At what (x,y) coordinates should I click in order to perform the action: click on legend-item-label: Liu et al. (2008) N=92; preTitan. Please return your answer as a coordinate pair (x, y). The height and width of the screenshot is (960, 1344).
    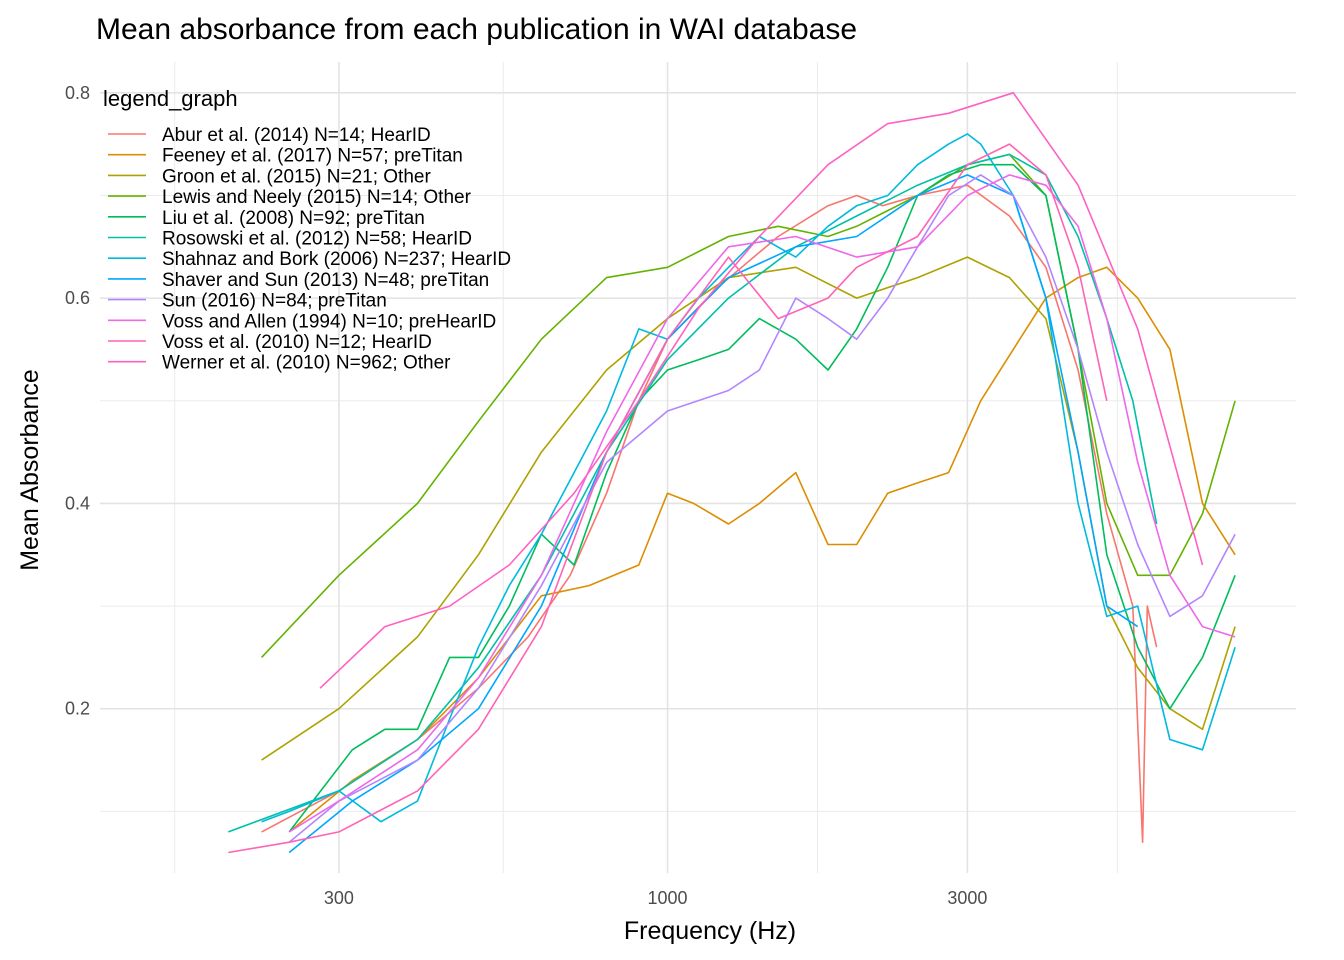
    Looking at the image, I should click on (293, 218).